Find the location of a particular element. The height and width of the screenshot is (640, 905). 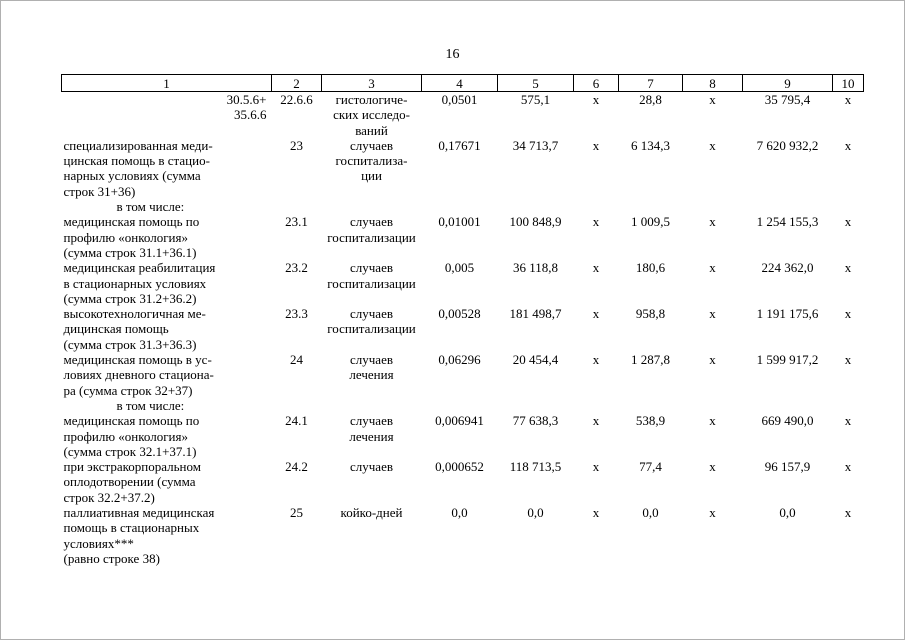

cell-c5: 36 118,8 is located at coordinates (535, 268).